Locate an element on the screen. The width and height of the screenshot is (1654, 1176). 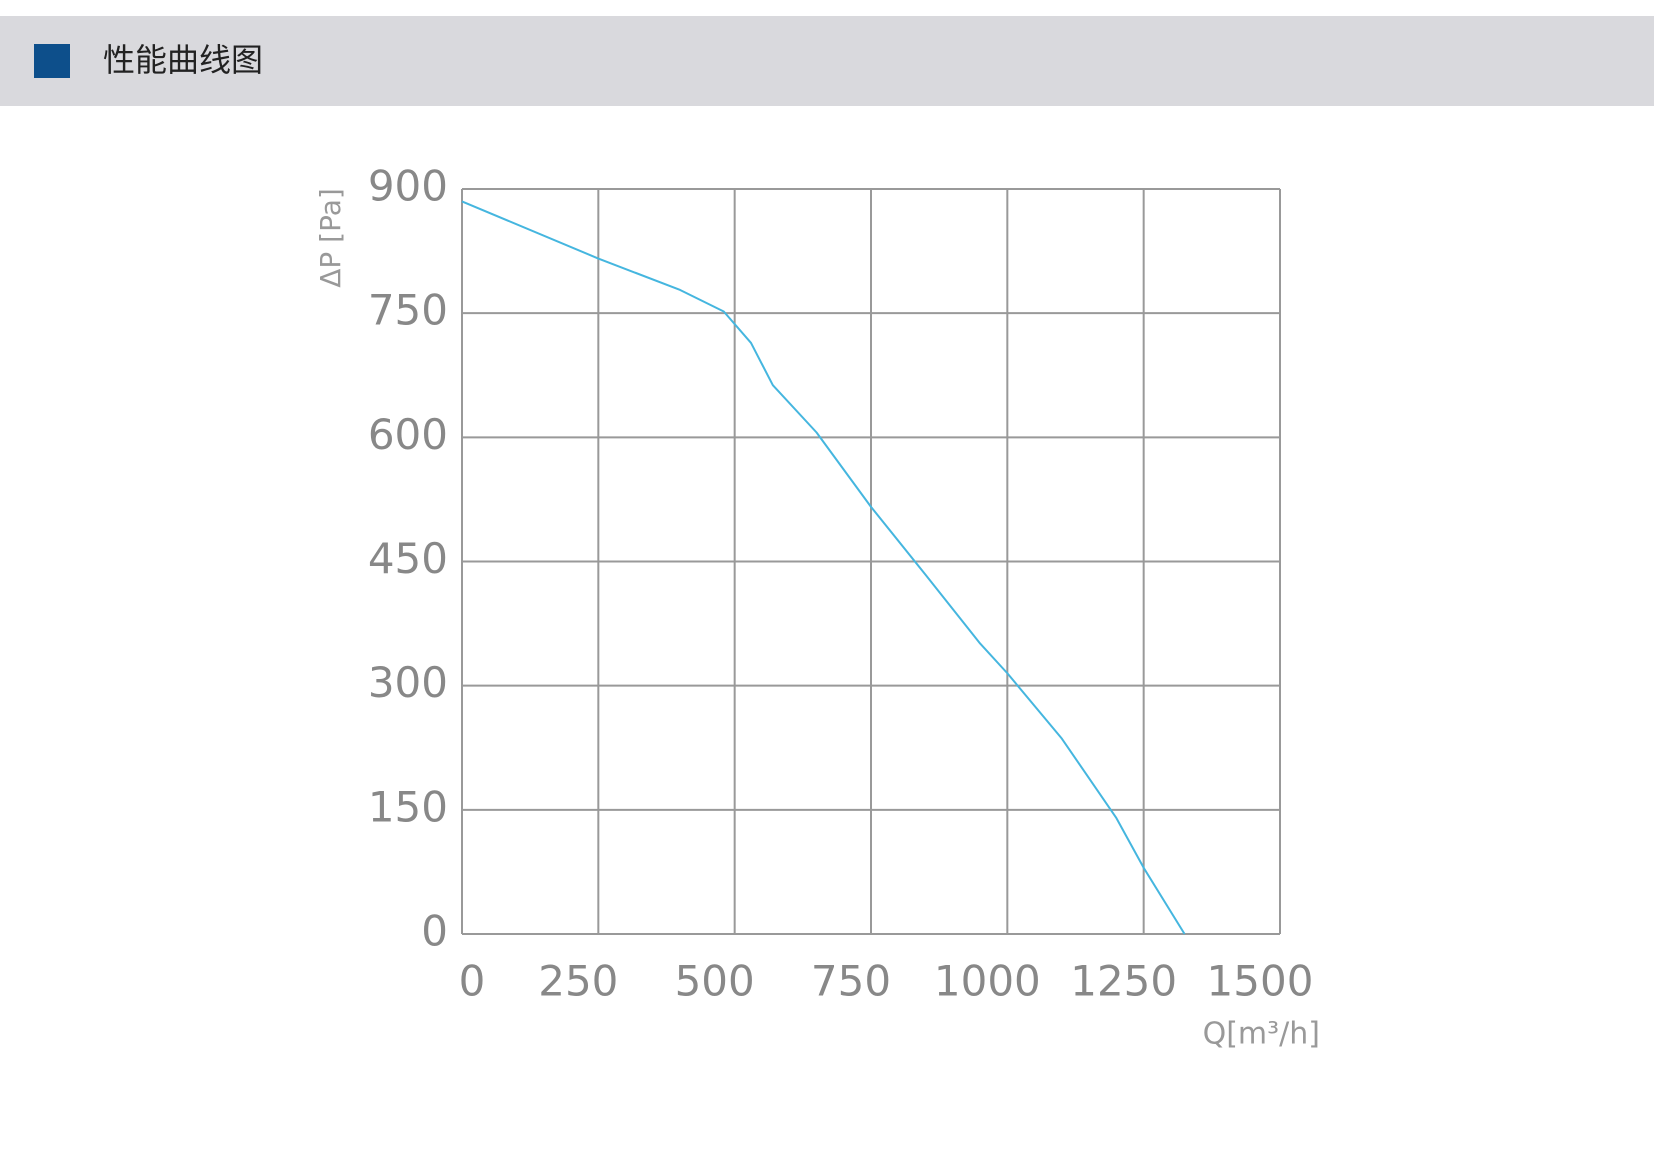
y-tick-label: 300 is located at coordinates (408, 682).